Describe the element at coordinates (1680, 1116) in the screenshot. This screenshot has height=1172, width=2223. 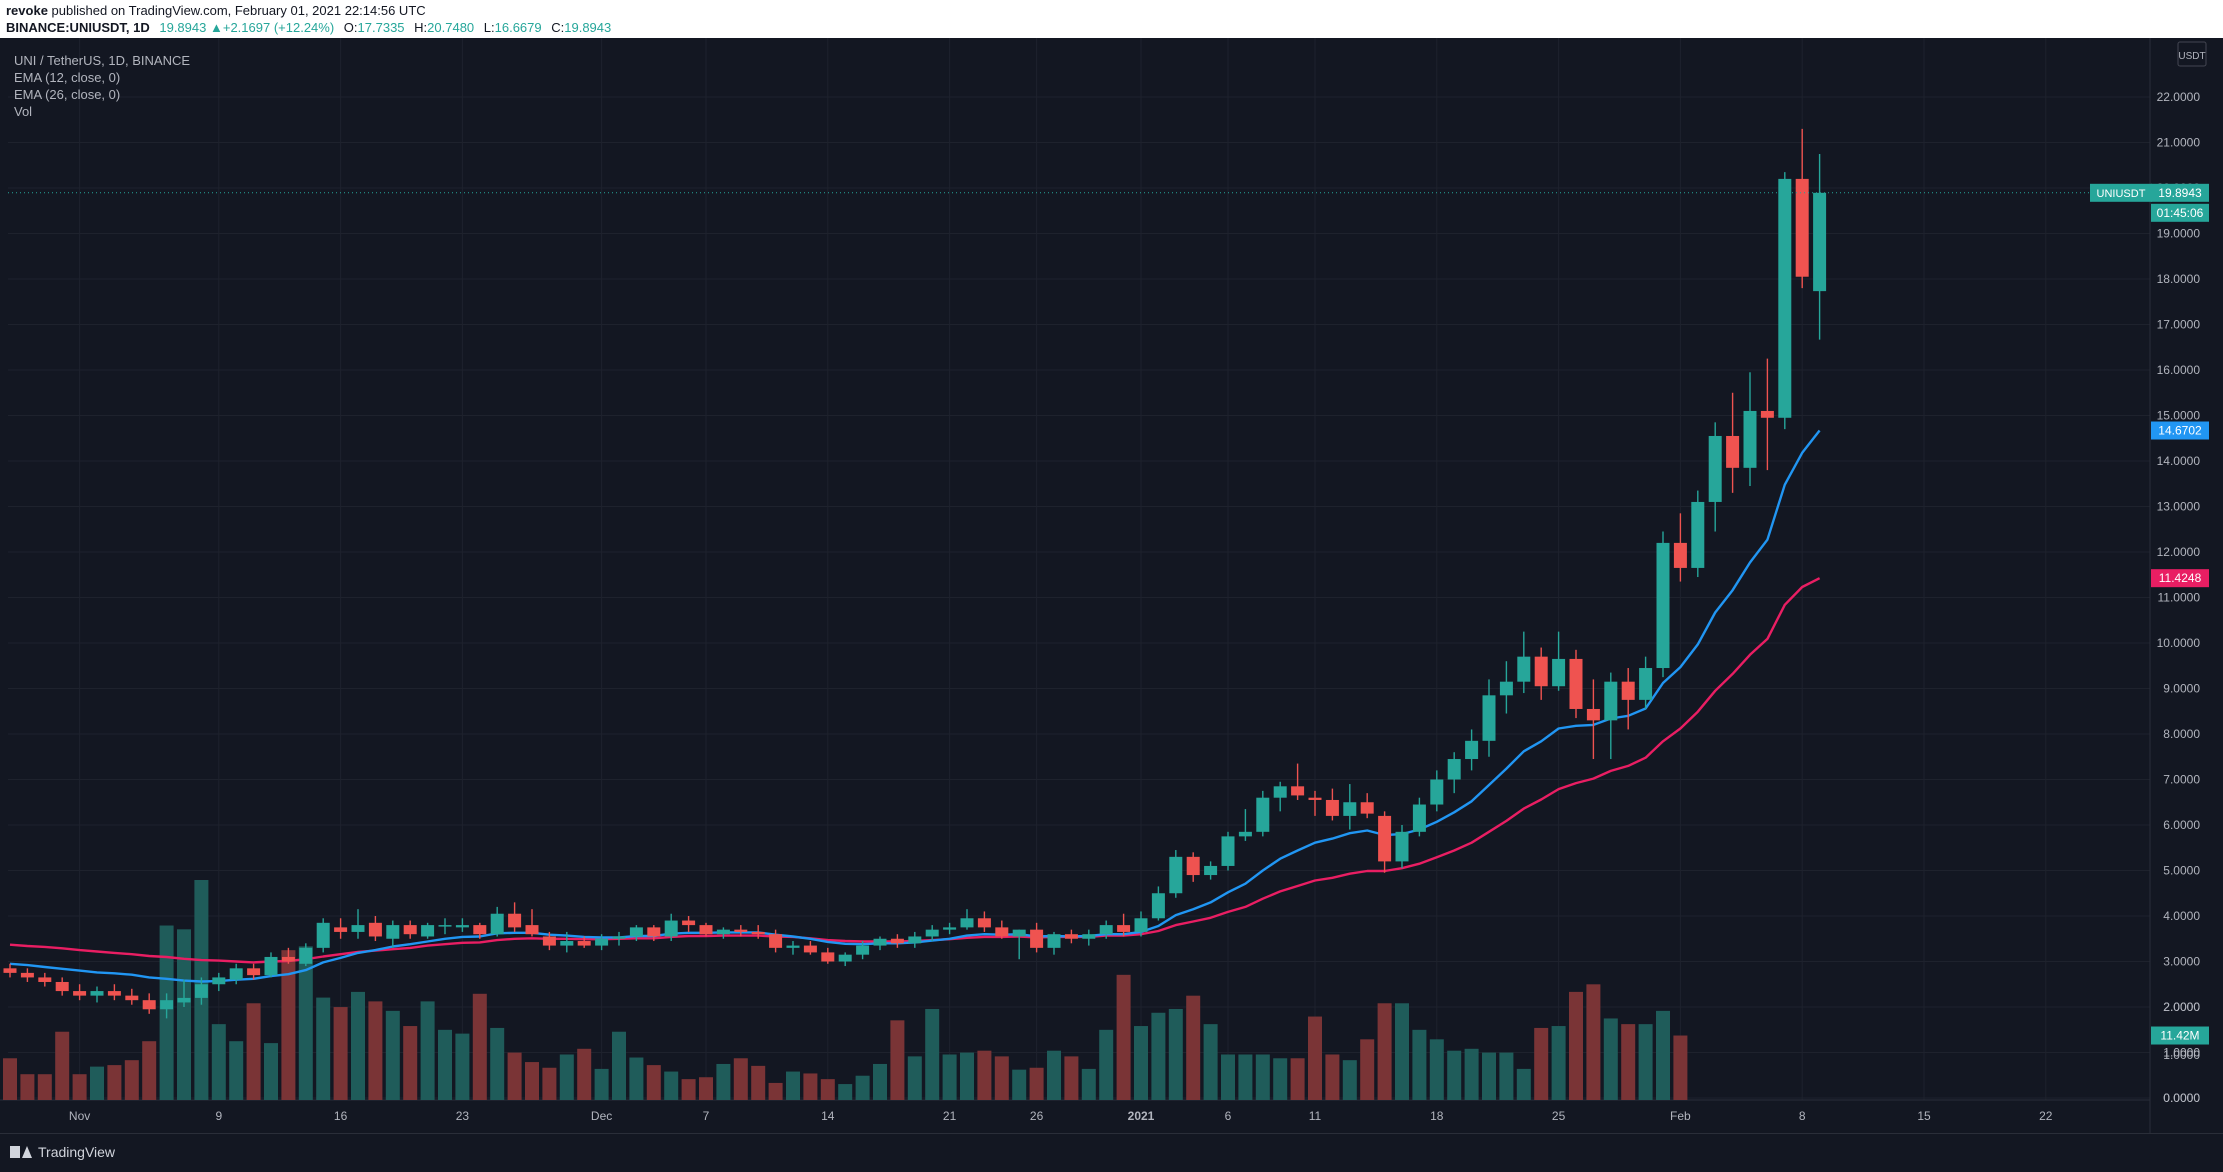
I see `x-tick-label: Feb` at that location.